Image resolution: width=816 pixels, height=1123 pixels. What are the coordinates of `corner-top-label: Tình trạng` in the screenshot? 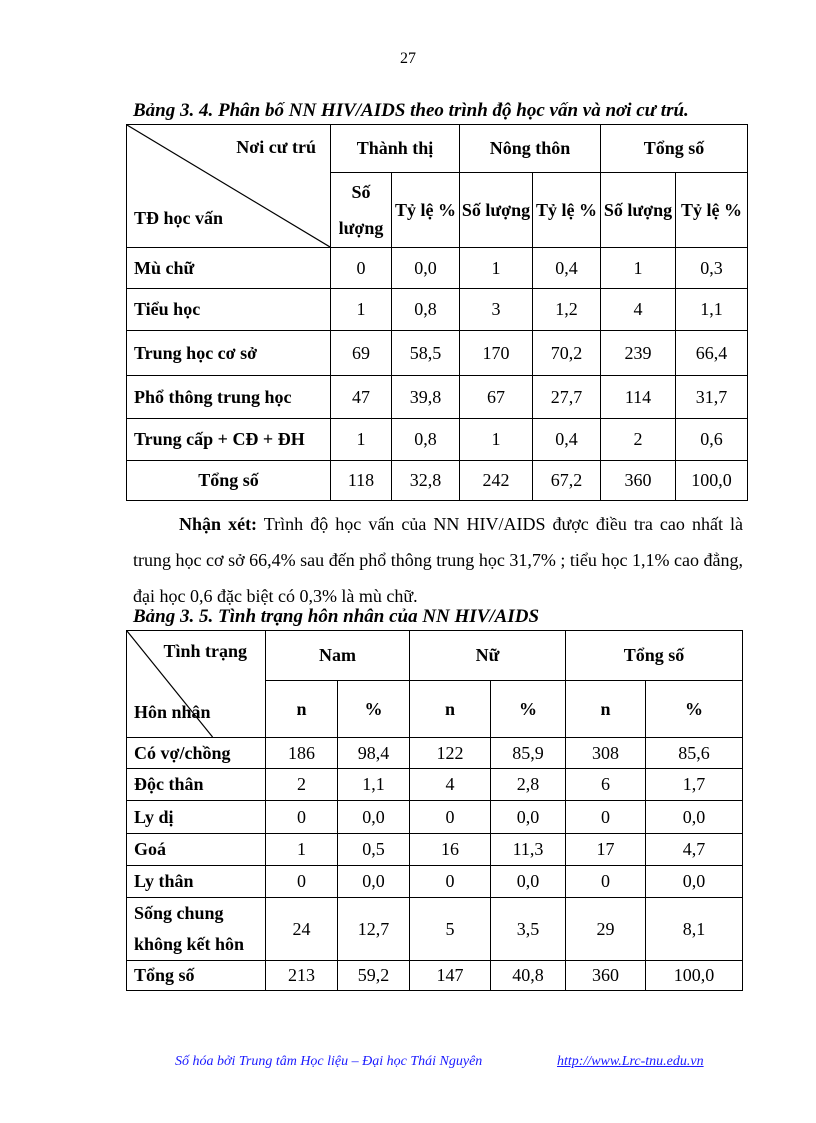 It's located at (205, 651).